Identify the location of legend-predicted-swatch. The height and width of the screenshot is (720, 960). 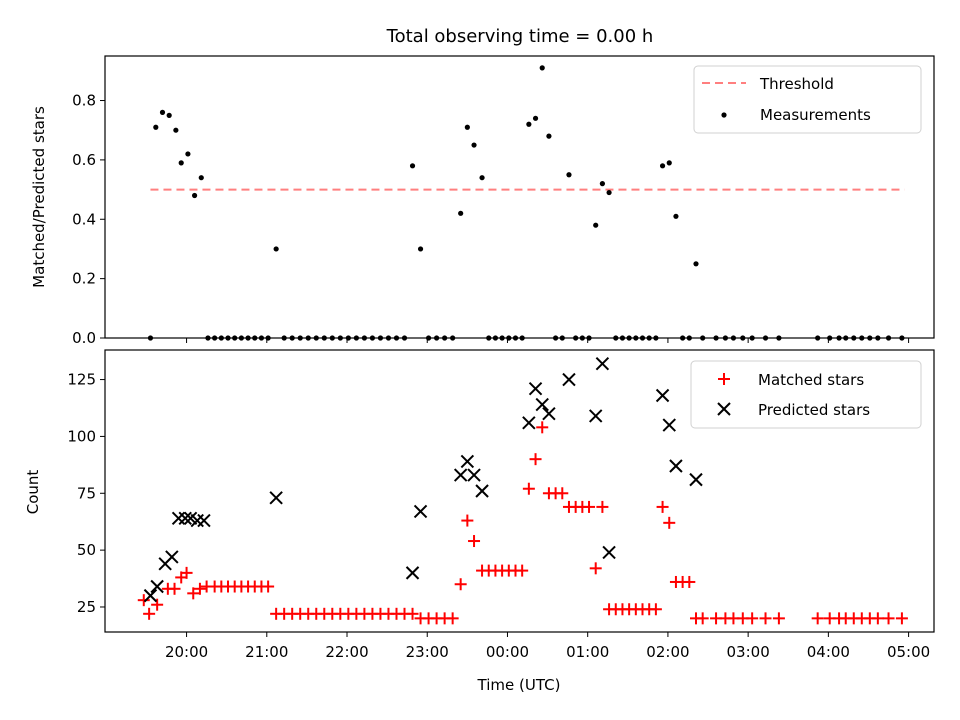
(724, 409).